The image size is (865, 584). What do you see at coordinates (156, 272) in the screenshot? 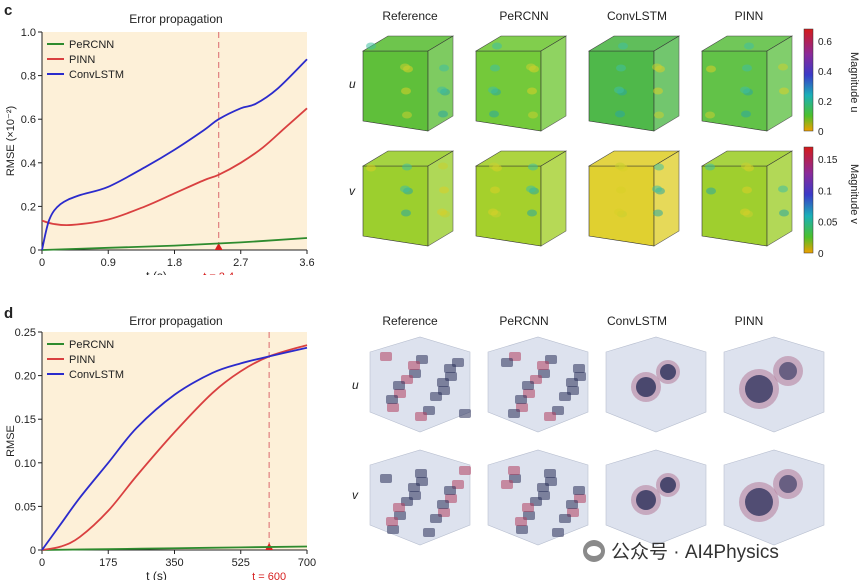
I see `x-axis-label: t (s)` at bounding box center [156, 272].